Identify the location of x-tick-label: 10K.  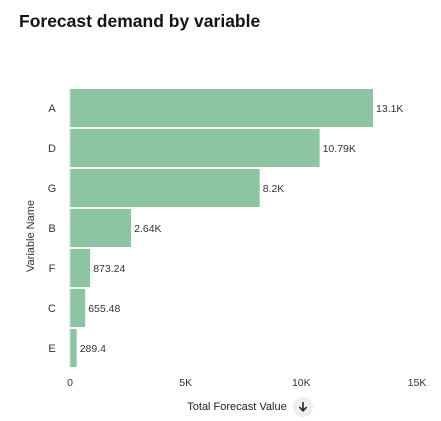
(301, 383).